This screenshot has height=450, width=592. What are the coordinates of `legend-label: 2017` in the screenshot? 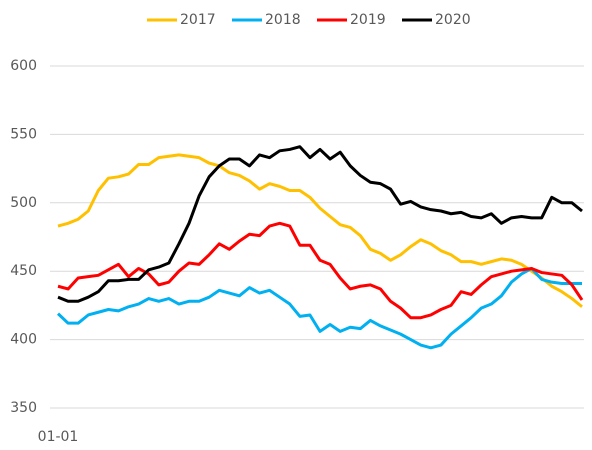 It's located at (198, 20).